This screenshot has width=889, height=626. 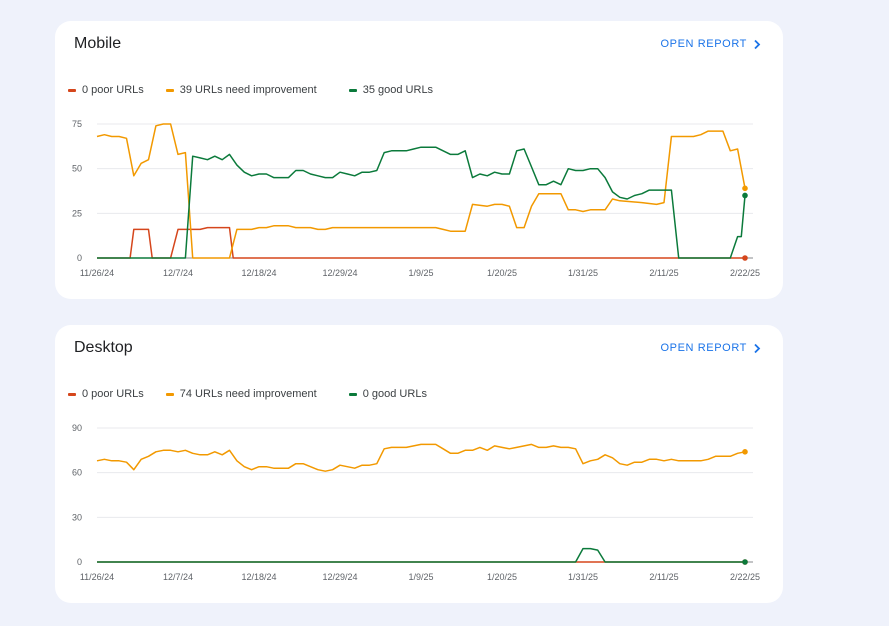 What do you see at coordinates (248, 90) in the screenshot?
I see `legend-label: 39 URLs need improvement` at bounding box center [248, 90].